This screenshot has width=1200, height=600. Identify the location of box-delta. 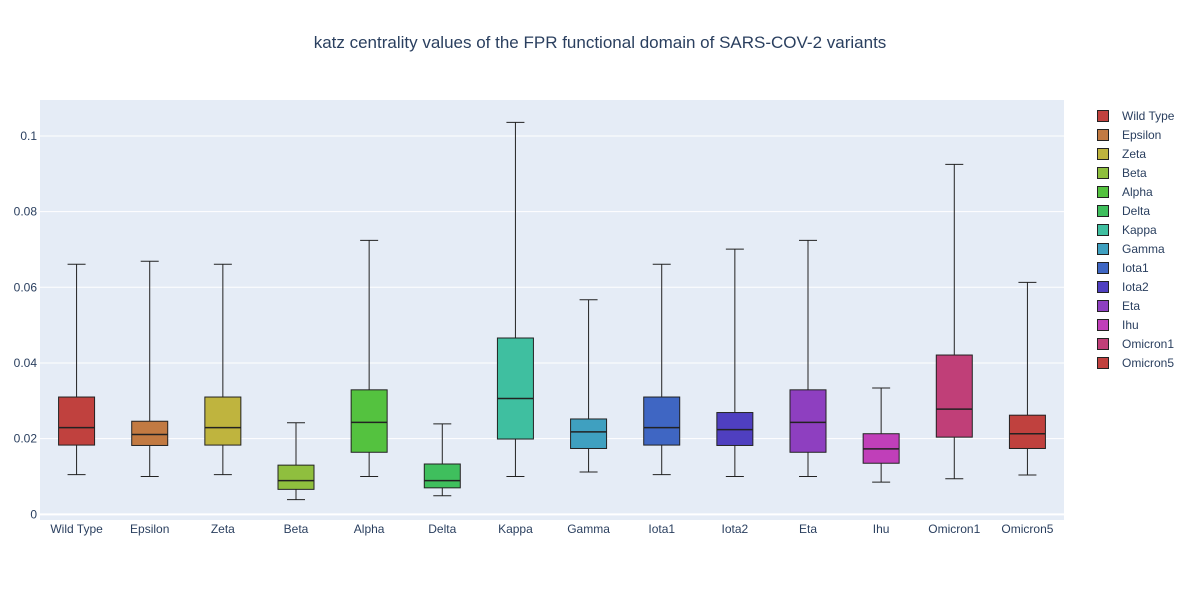
(442, 460).